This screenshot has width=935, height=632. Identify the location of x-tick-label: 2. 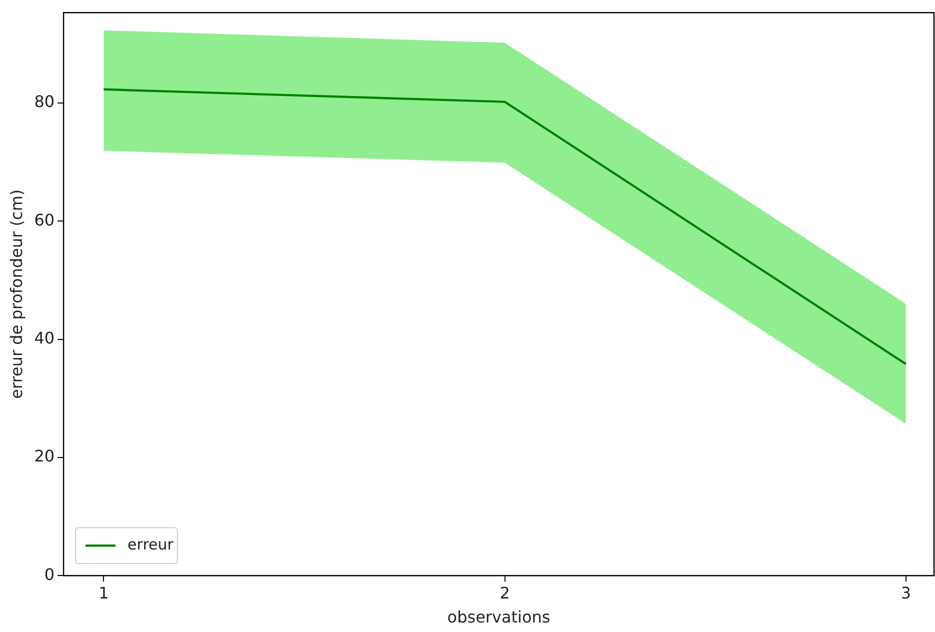
(505, 592).